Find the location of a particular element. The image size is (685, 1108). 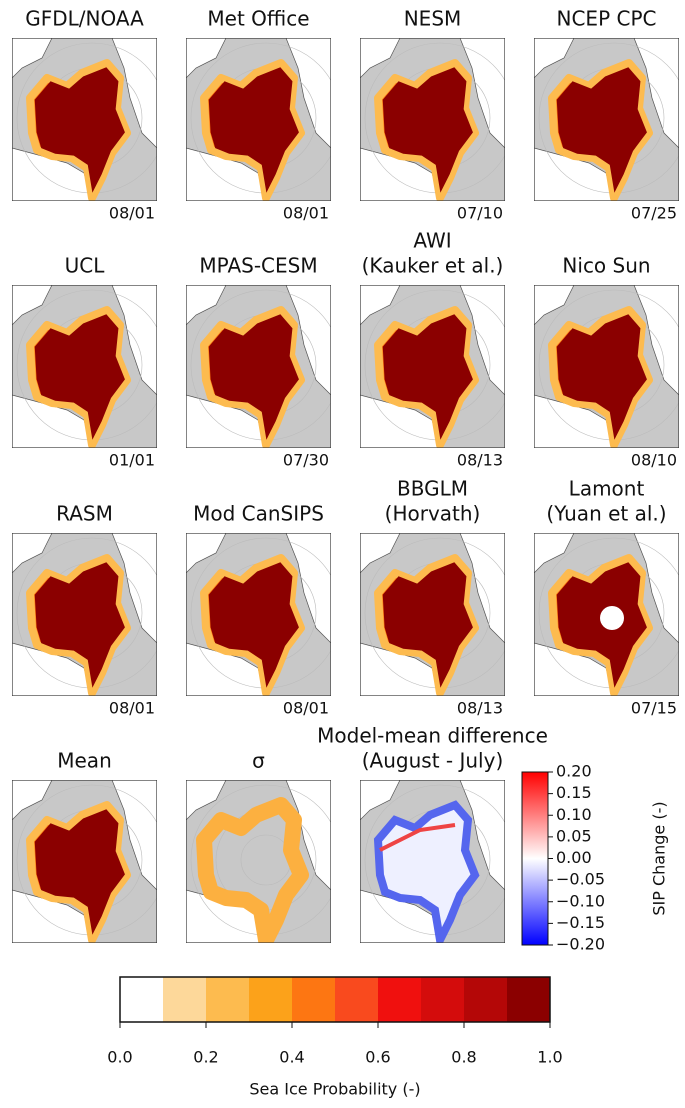

panel-title: Nico Sun is located at coordinates (606, 266).